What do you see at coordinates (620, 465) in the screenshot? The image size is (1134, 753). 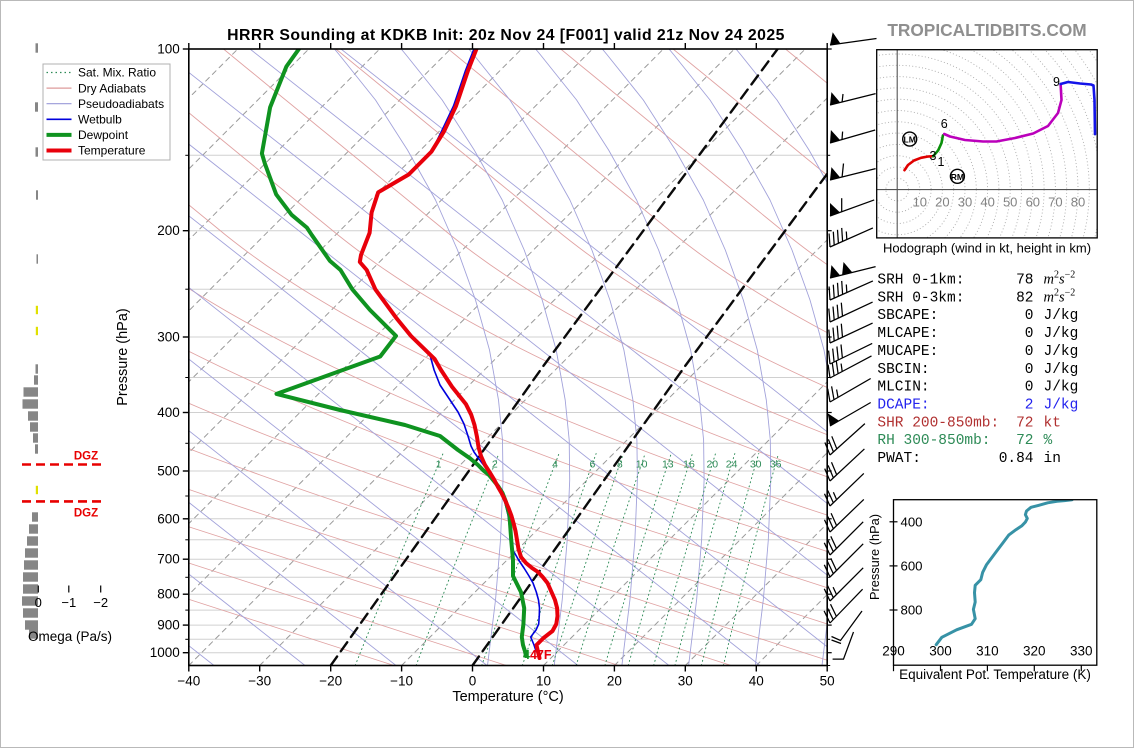 I see `svg-text: 8` at bounding box center [620, 465].